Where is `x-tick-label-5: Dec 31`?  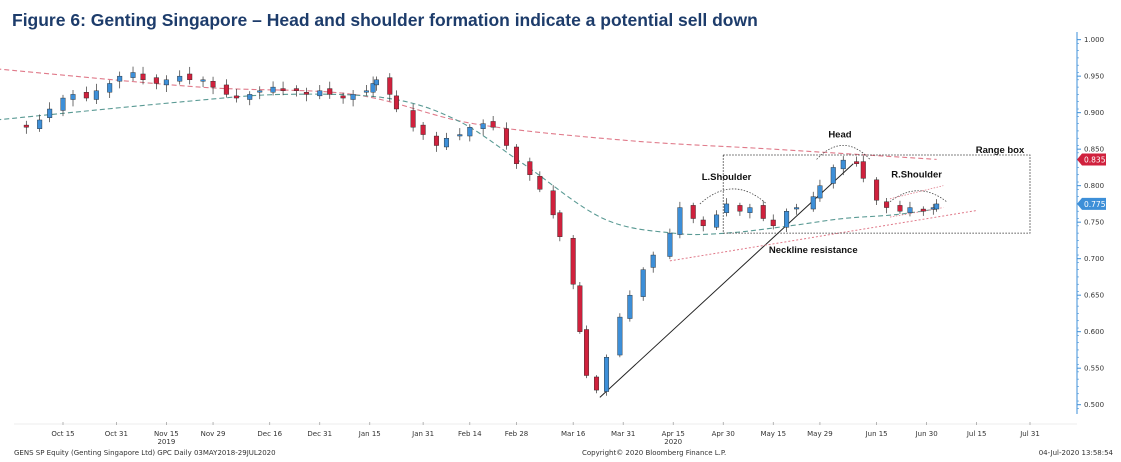 x-tick-label-5: Dec 31 is located at coordinates (319, 434).